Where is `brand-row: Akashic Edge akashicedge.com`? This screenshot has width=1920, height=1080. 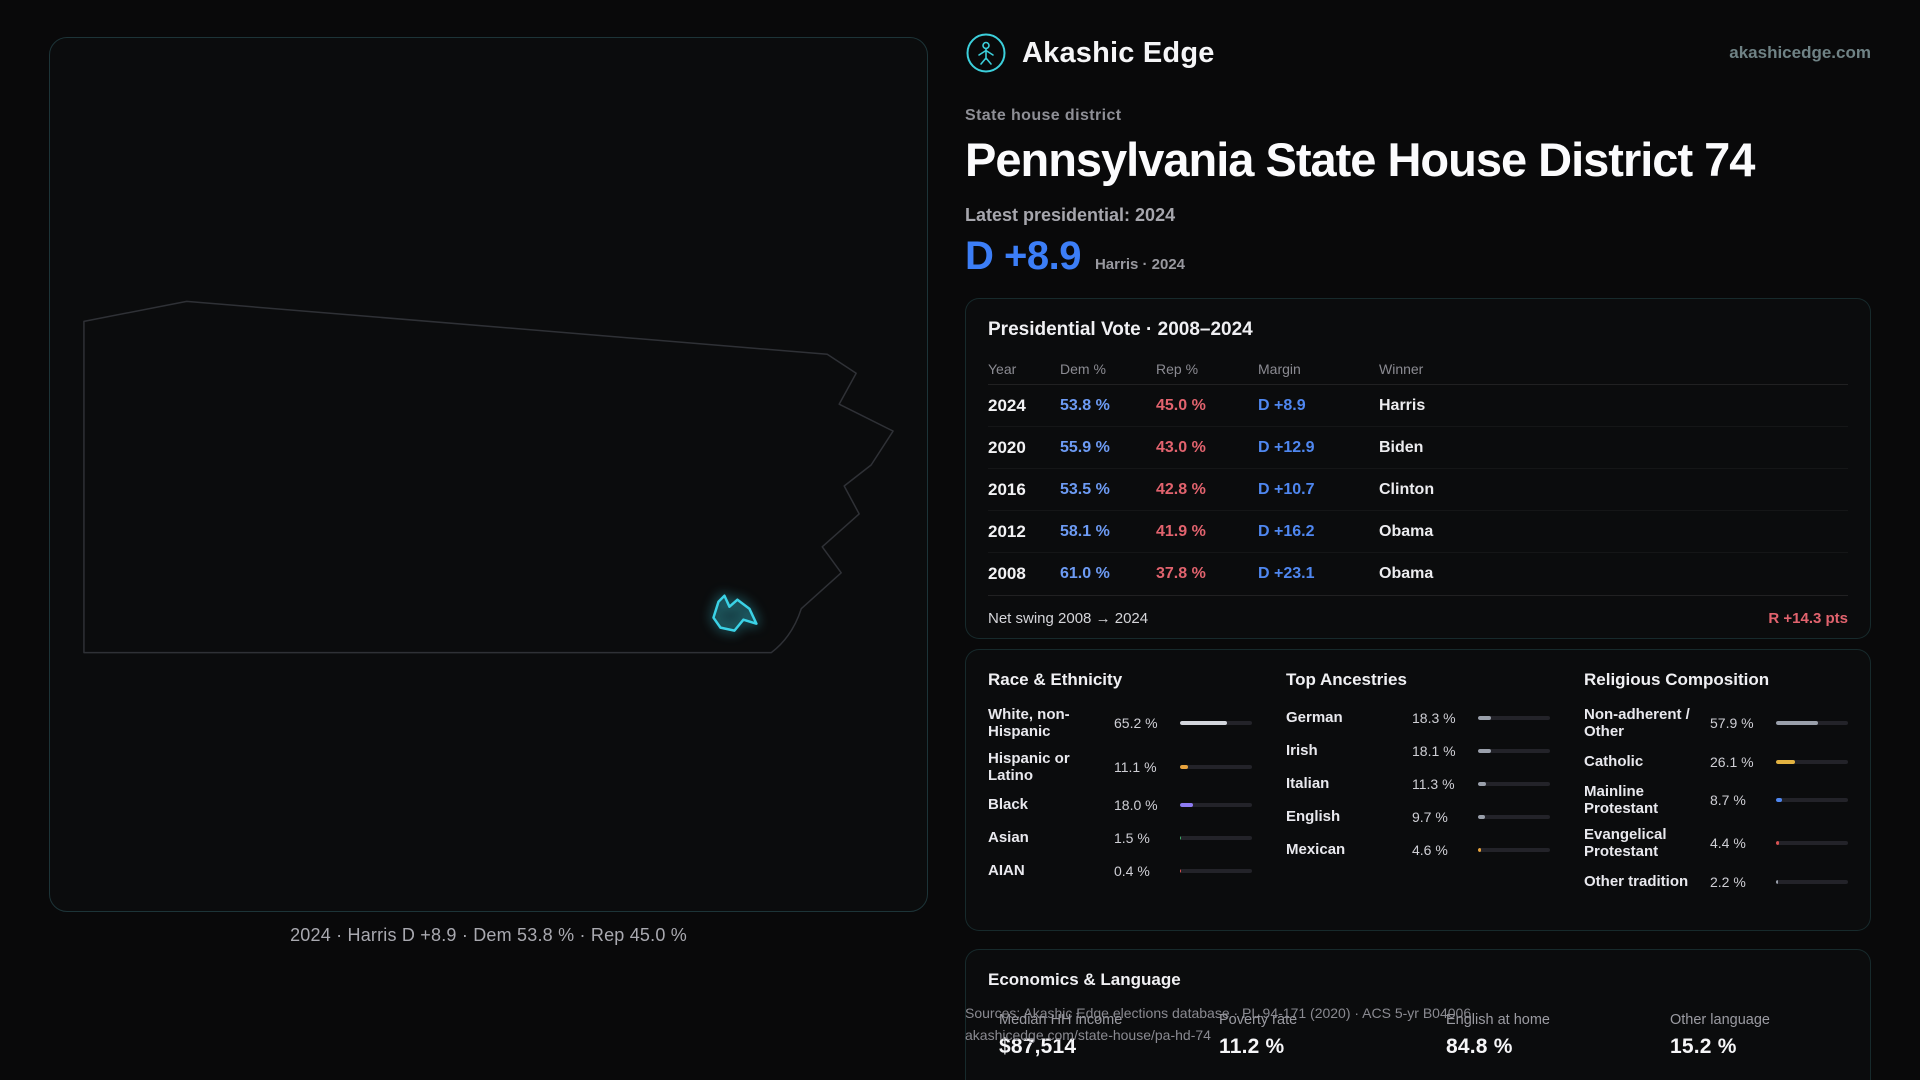
brand-row: Akashic Edge akashicedge.com is located at coordinates (1418, 53).